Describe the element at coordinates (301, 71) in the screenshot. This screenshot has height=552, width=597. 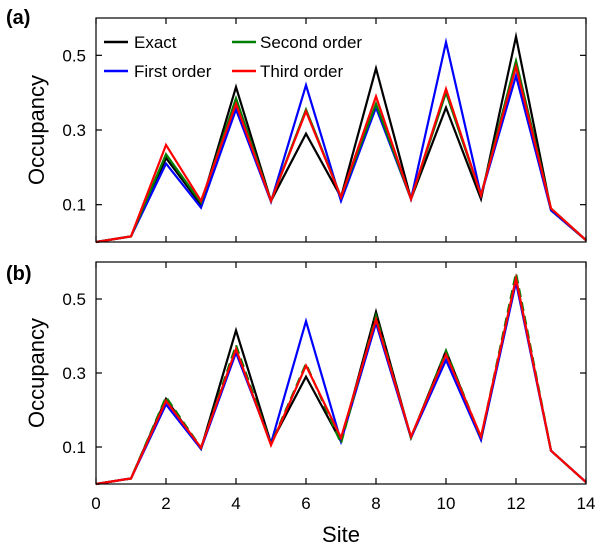
I see `legend-entry: Third order` at that location.